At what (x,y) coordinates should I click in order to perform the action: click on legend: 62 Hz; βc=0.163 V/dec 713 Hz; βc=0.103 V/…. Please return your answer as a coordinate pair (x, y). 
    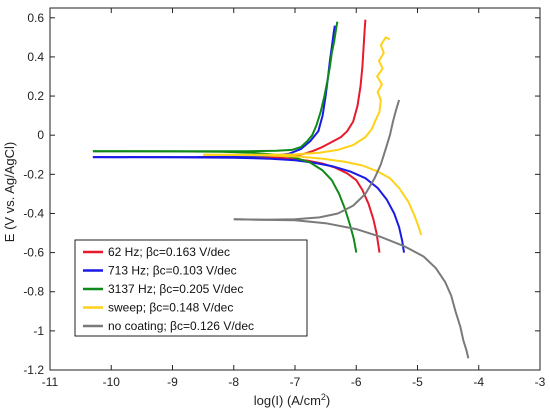
    Looking at the image, I should click on (191, 288).